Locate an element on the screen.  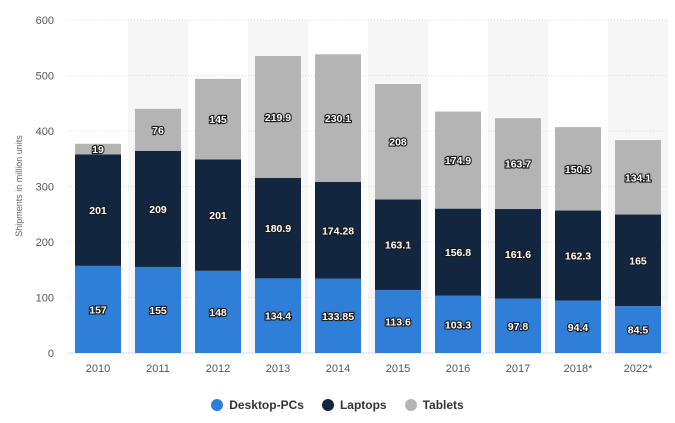
legend-label-laptops: Laptops is located at coordinates (363, 405).